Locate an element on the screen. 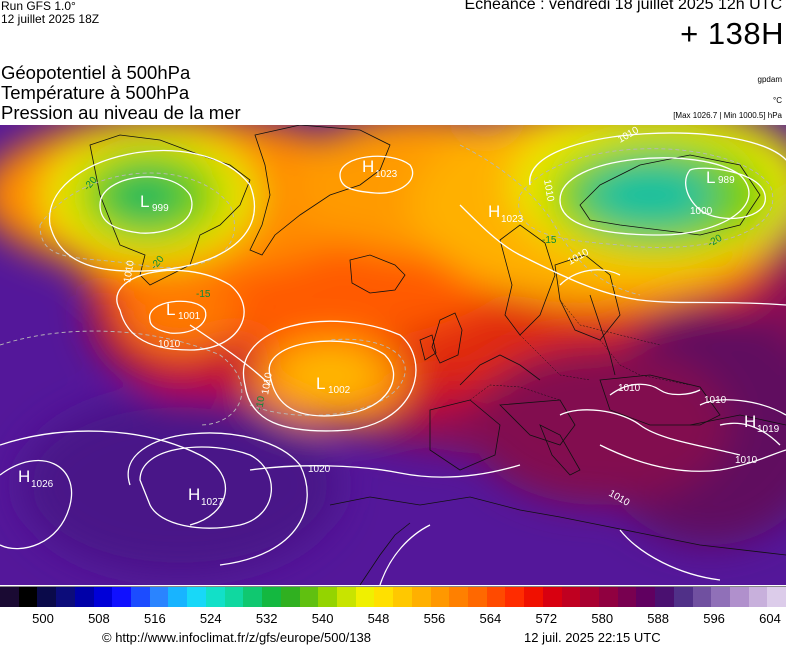 Image resolution: width=786 pixels, height=648 pixels. pressure-center-value: 1002 is located at coordinates (339, 390).